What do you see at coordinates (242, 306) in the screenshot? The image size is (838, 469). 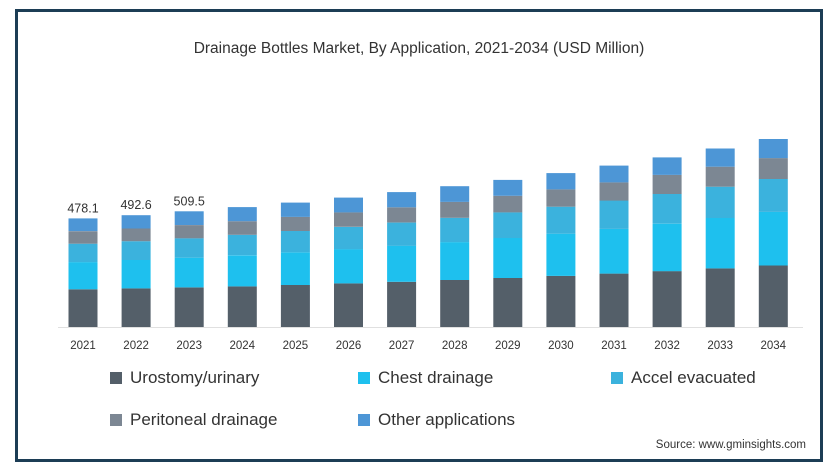 I see `bar-segment-2024-urostomy-urinary` at bounding box center [242, 306].